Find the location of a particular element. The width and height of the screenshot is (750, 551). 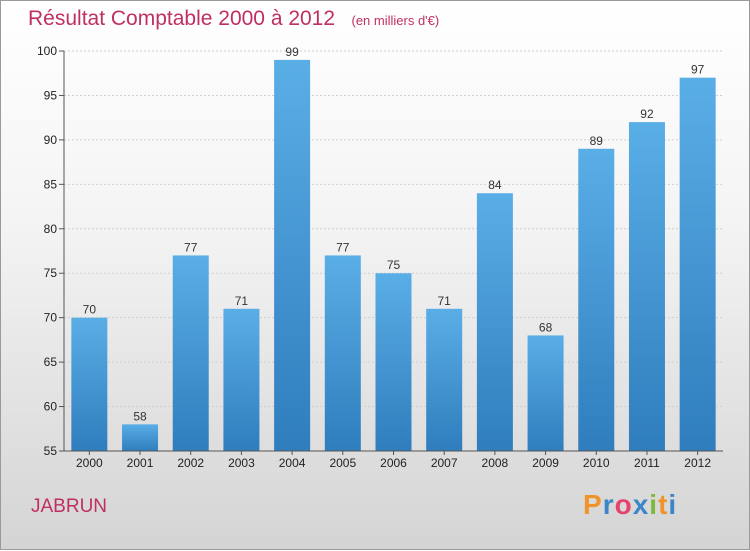

y-tick-label: 85 is located at coordinates (51, 184).